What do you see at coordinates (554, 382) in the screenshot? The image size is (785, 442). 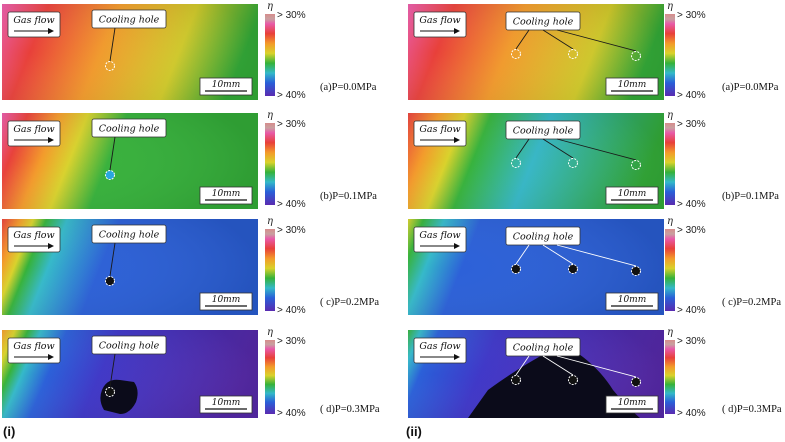 I see `clogged-region` at bounding box center [554, 382].